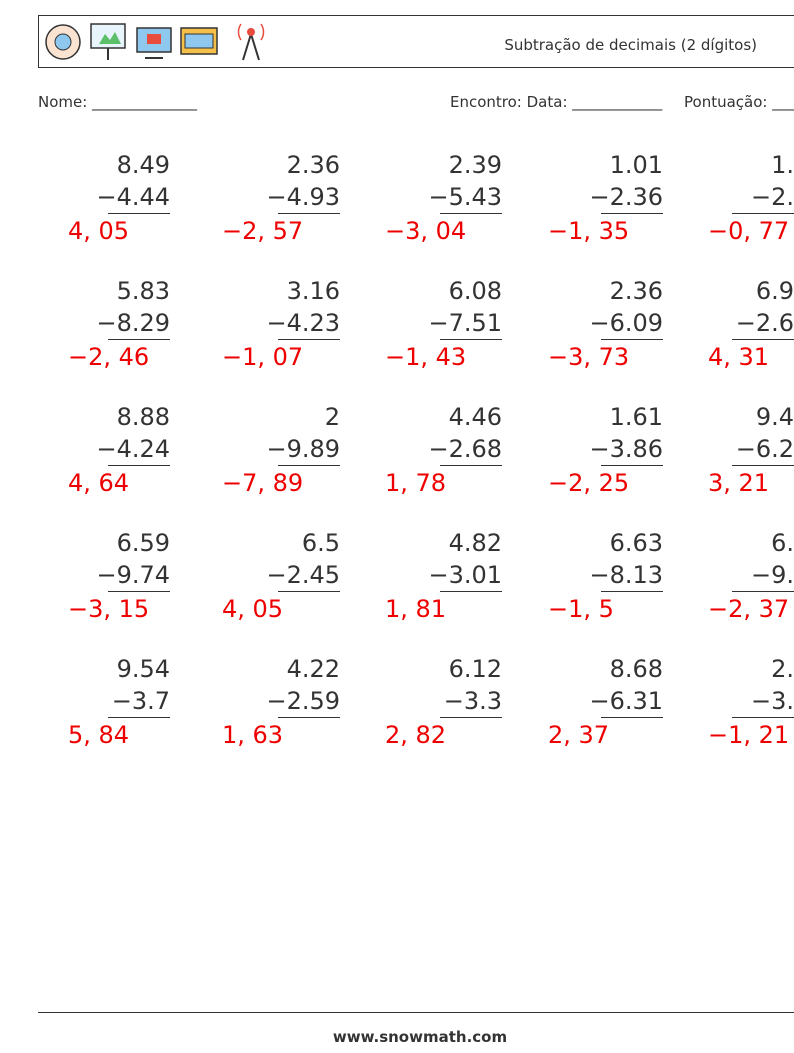 The height and width of the screenshot is (1053, 794). Describe the element at coordinates (263, 231) in the screenshot. I see `answer: −2, 57` at that location.